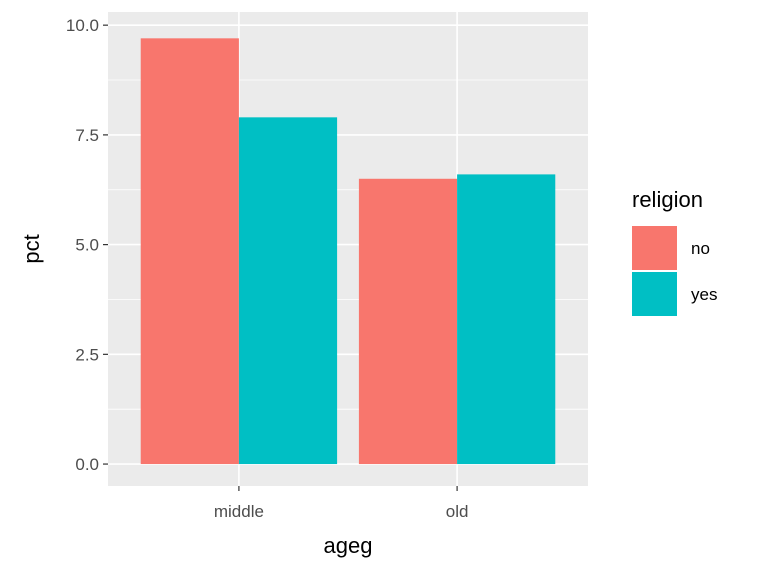 The width and height of the screenshot is (758, 572). I want to click on y-tick-label: 2.5, so click(87, 354).